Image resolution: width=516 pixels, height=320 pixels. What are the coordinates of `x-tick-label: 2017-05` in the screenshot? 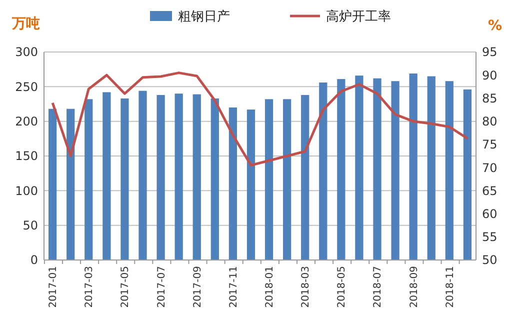 It's located at (126, 287).